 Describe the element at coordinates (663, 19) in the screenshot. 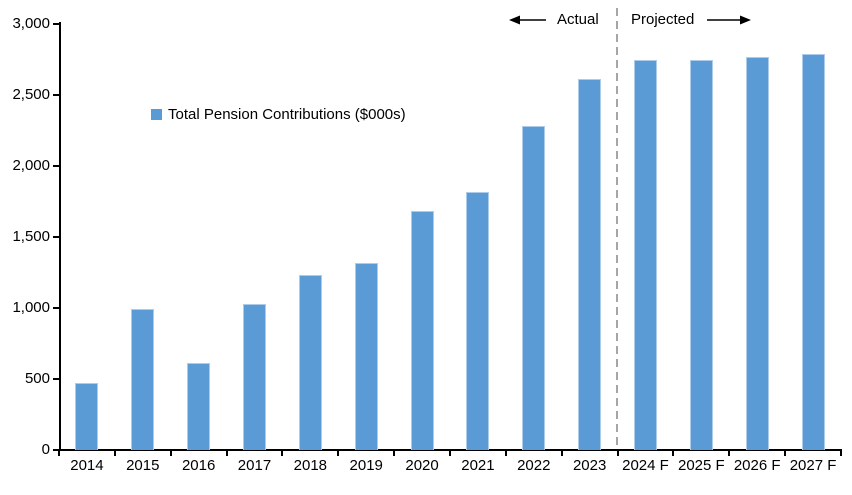

I see `projected-label: Projected` at that location.